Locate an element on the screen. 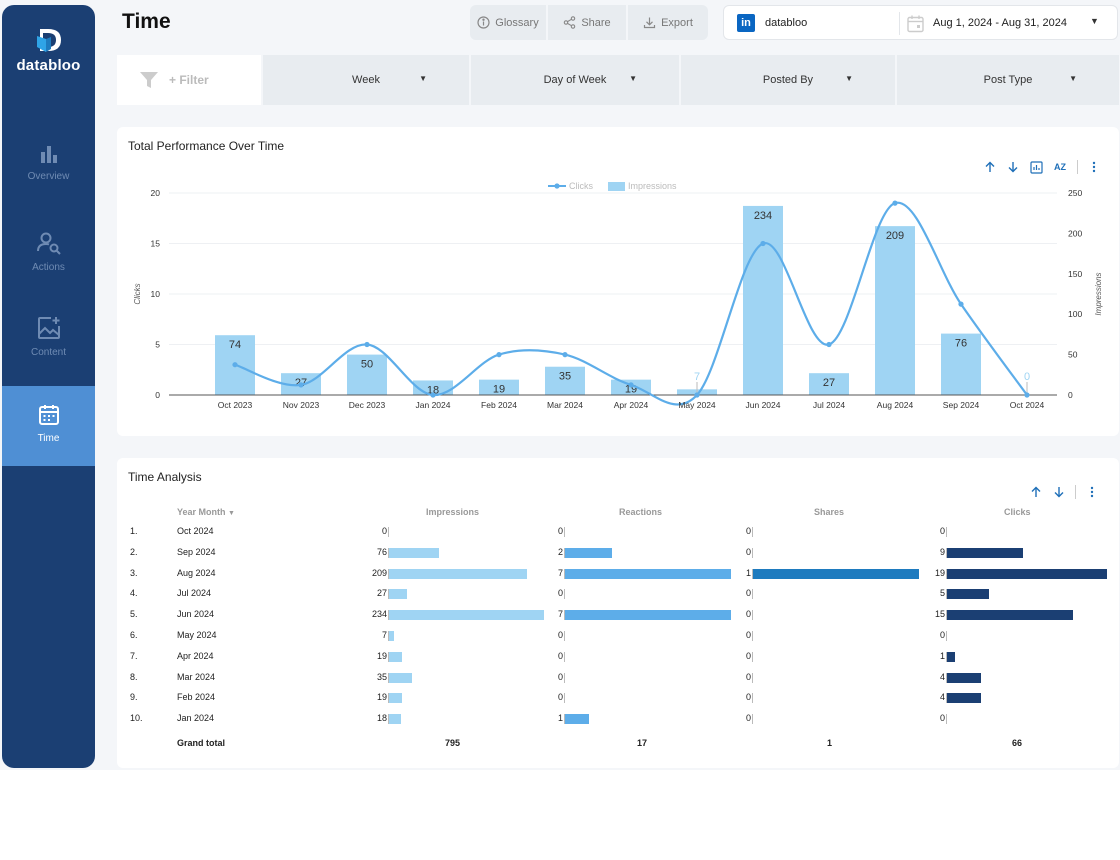 Image resolution: width=1120 pixels, height=860 pixels. bar-data-label: 7 is located at coordinates (697, 377).